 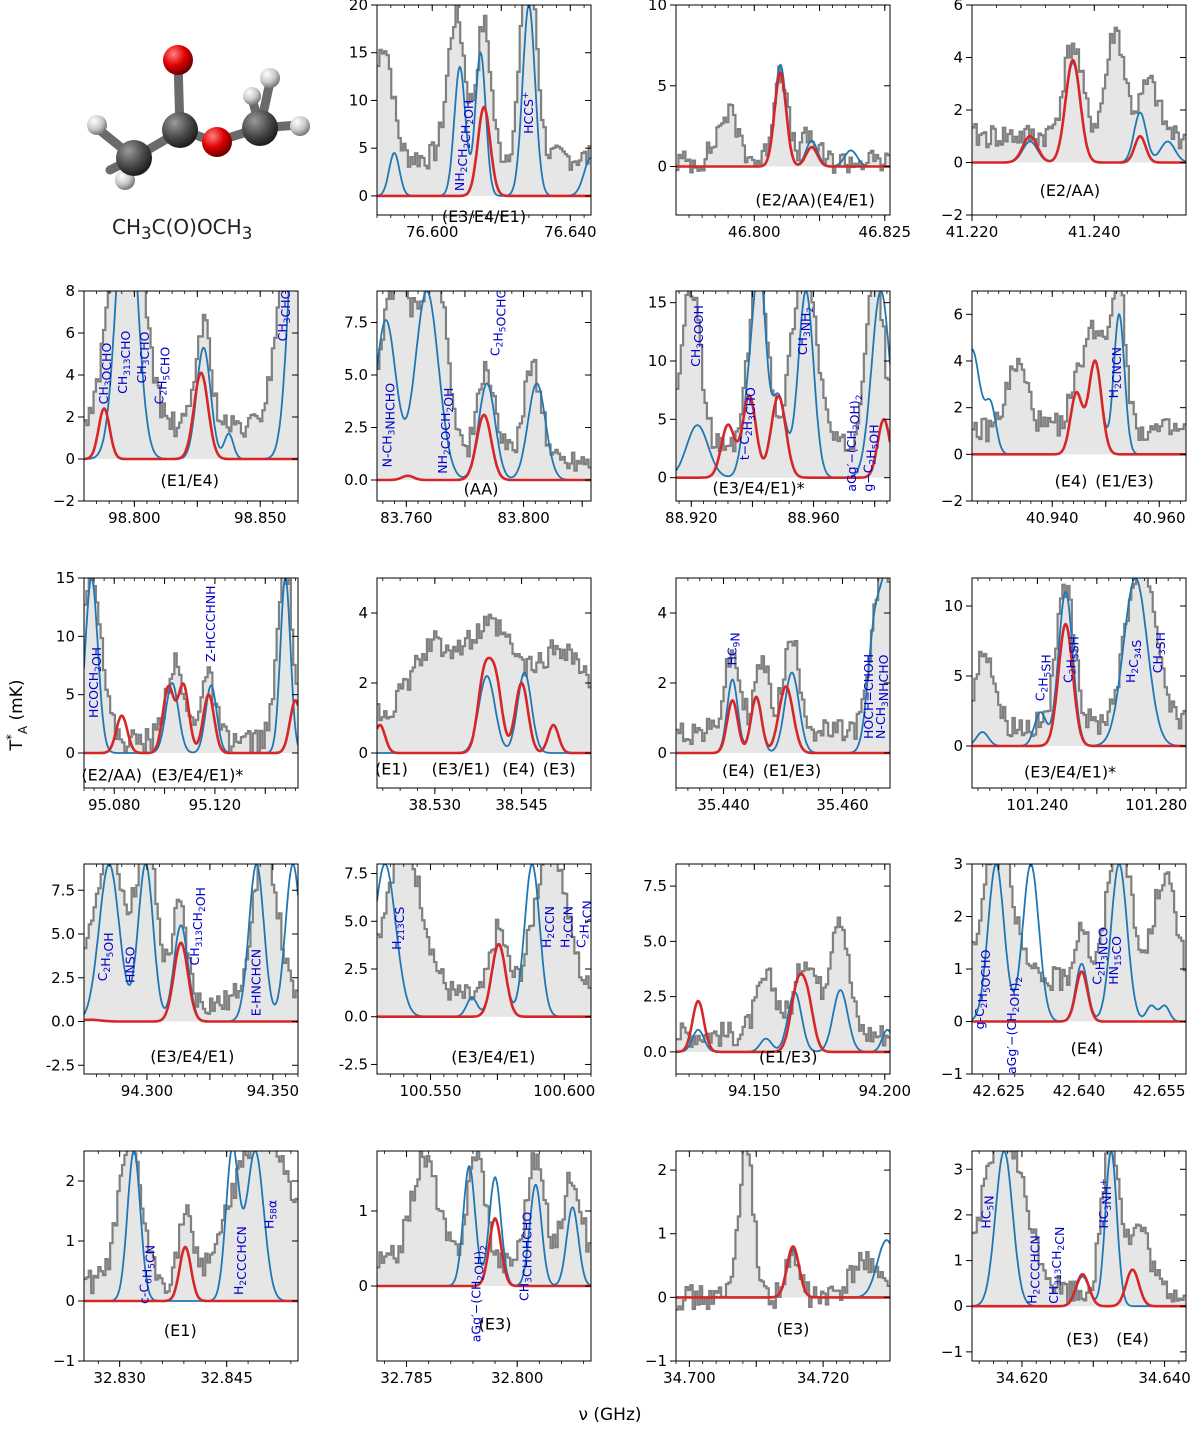 What do you see at coordinates (526, 1256) in the screenshot?
I see `species-label: CH3CHOHCHO` at bounding box center [526, 1256].